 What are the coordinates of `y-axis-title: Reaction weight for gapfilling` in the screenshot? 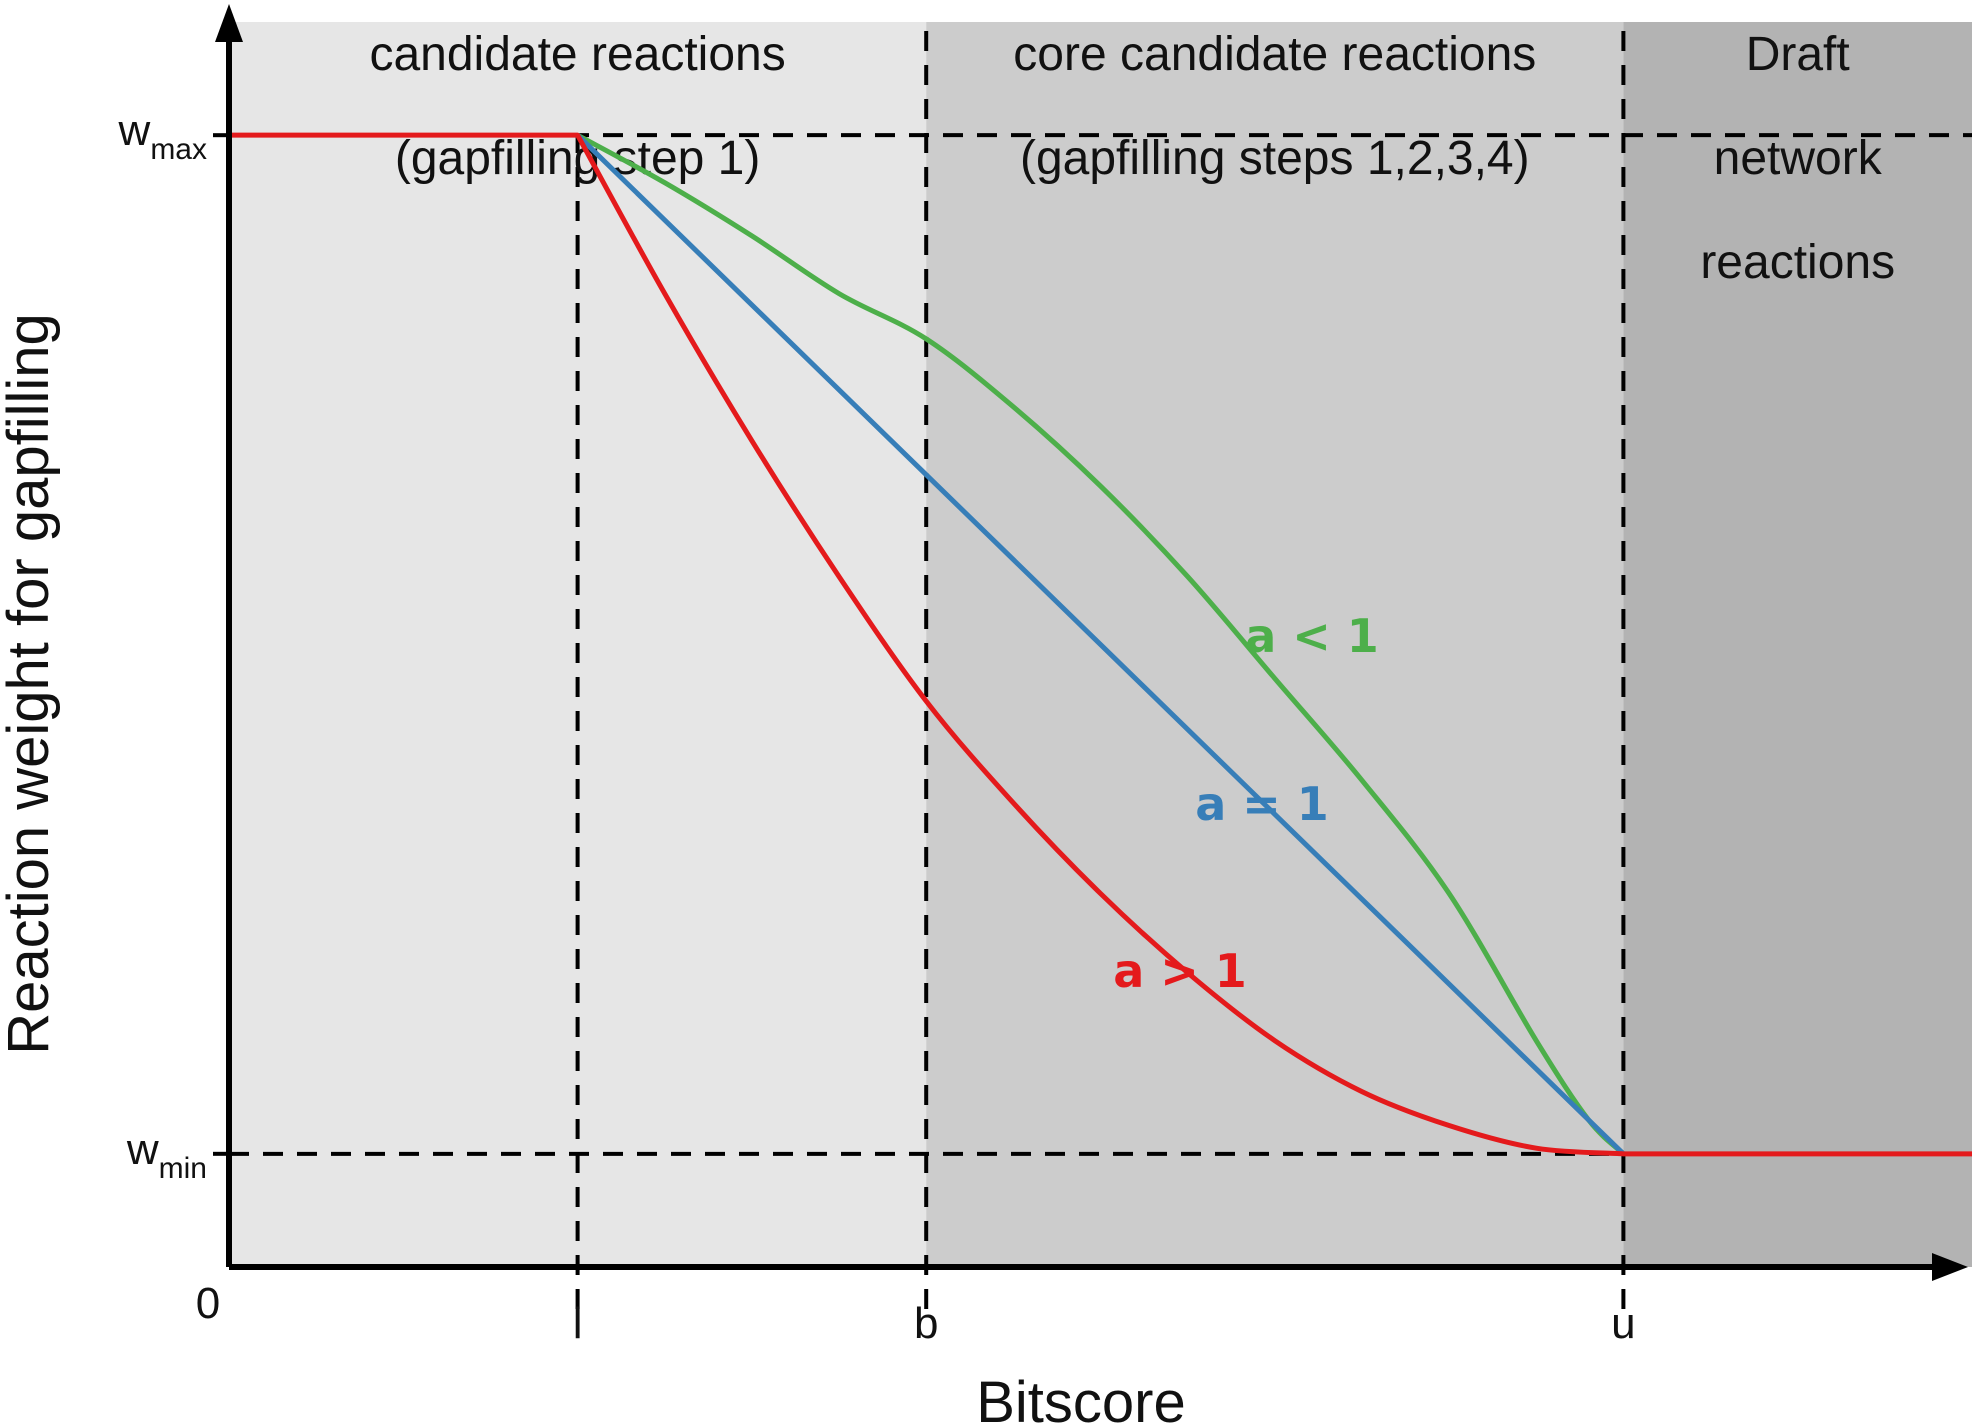 It's located at (30, 684).